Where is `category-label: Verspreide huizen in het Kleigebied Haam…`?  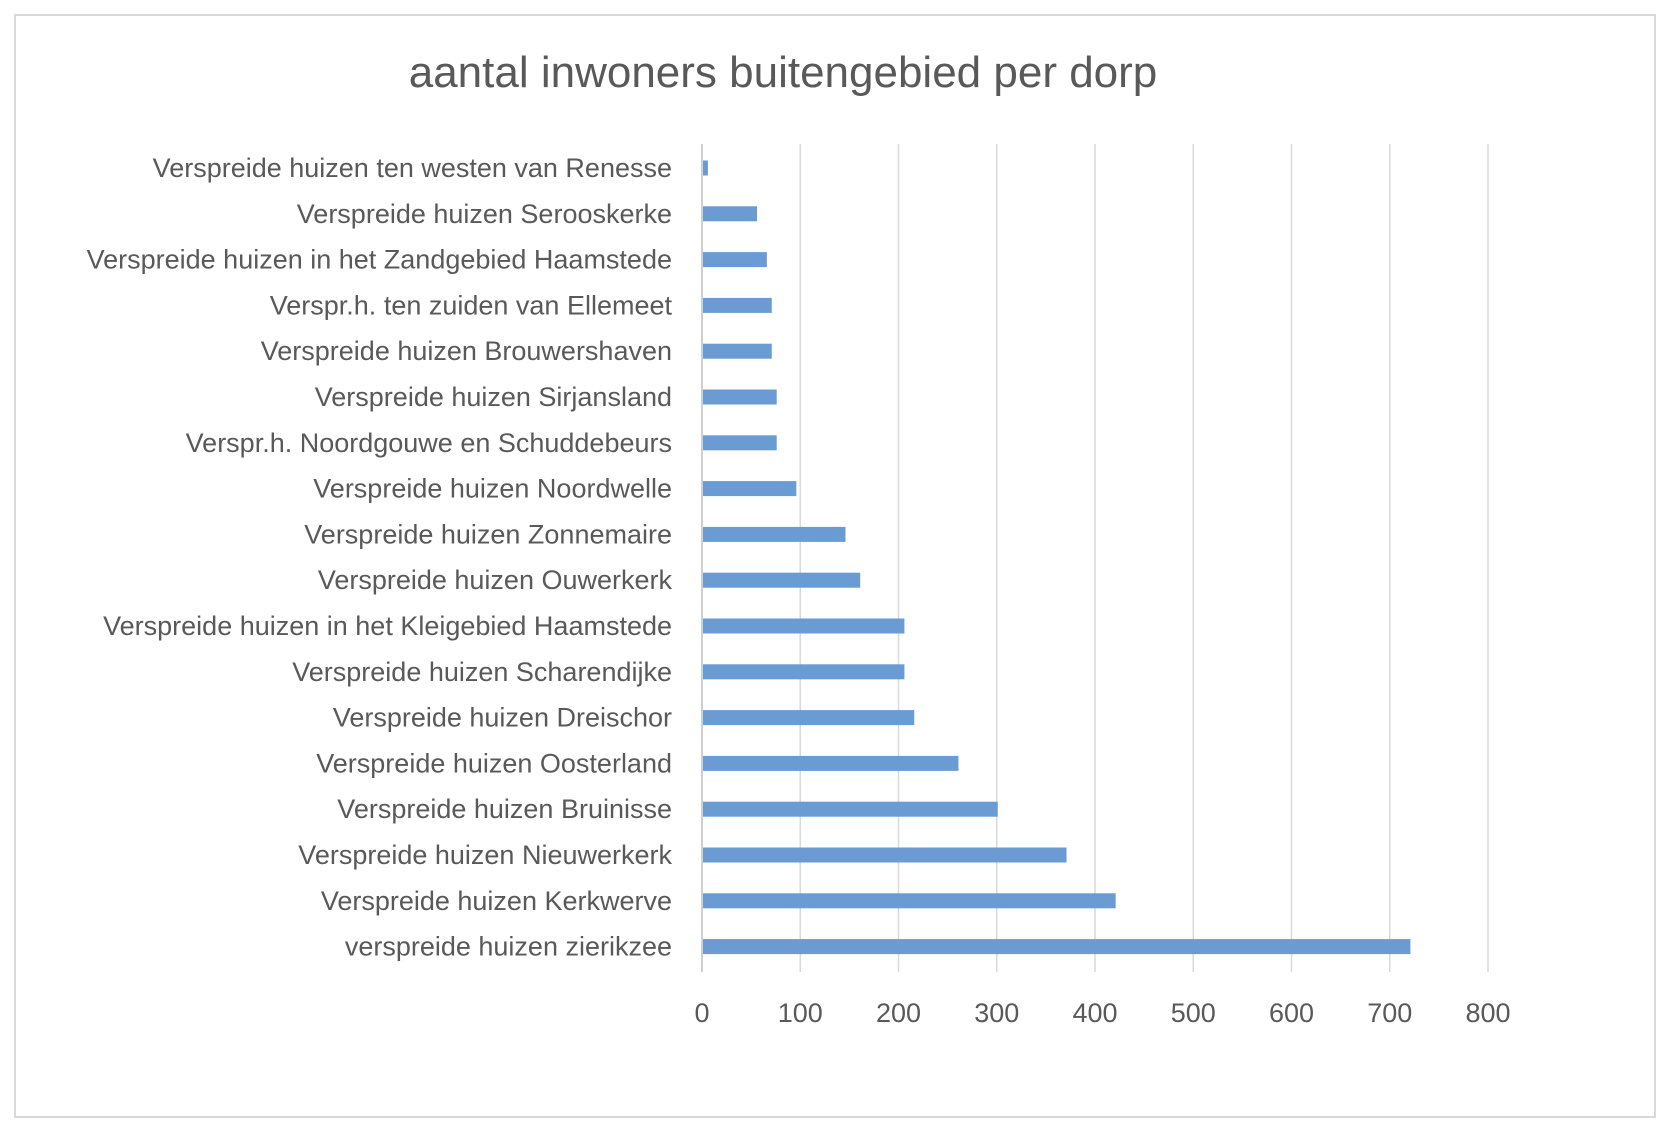 category-label: Verspreide huizen in het Kleigebied Haam… is located at coordinates (387, 626).